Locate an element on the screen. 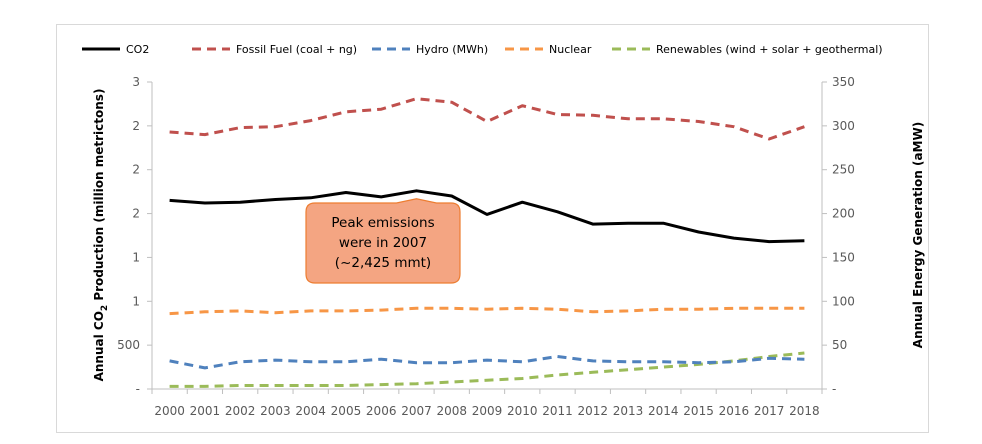 The image size is (982, 444). x-tick-label: 2017 is located at coordinates (769, 411).